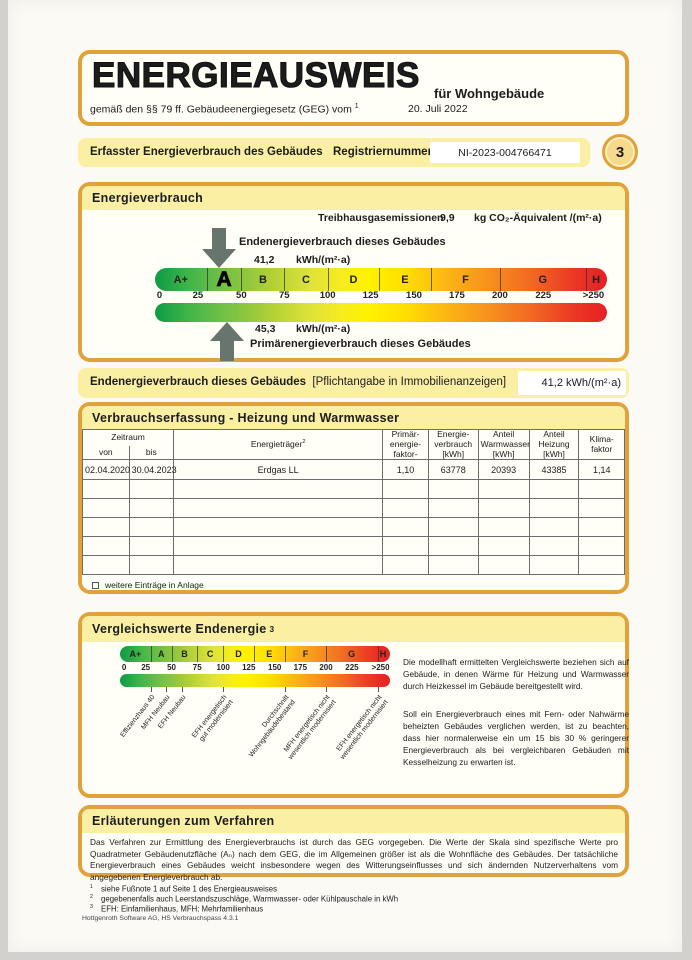 Image resolution: width=692 pixels, height=960 pixels. What do you see at coordinates (453, 470) in the screenshot?
I see `cell-verbrauch: 63778` at bounding box center [453, 470].